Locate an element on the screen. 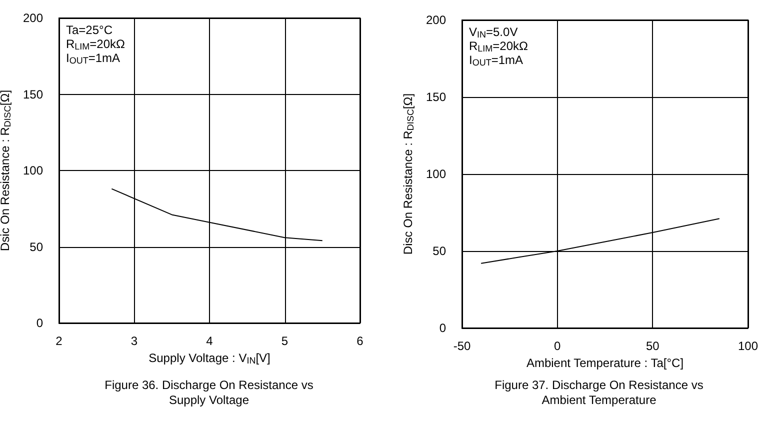 The width and height of the screenshot is (767, 422). x-tick-label: 2 is located at coordinates (59, 341).